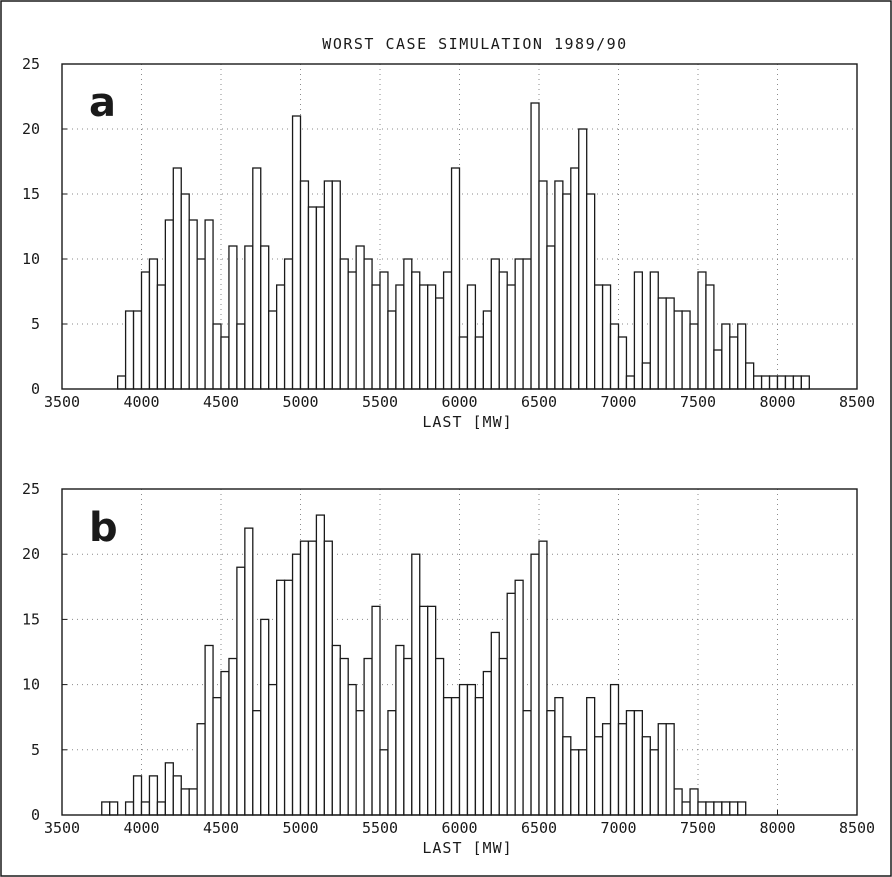 The height and width of the screenshot is (877, 892). Describe the element at coordinates (31, 64) in the screenshot. I see `a-y-tick-label: 25` at that location.